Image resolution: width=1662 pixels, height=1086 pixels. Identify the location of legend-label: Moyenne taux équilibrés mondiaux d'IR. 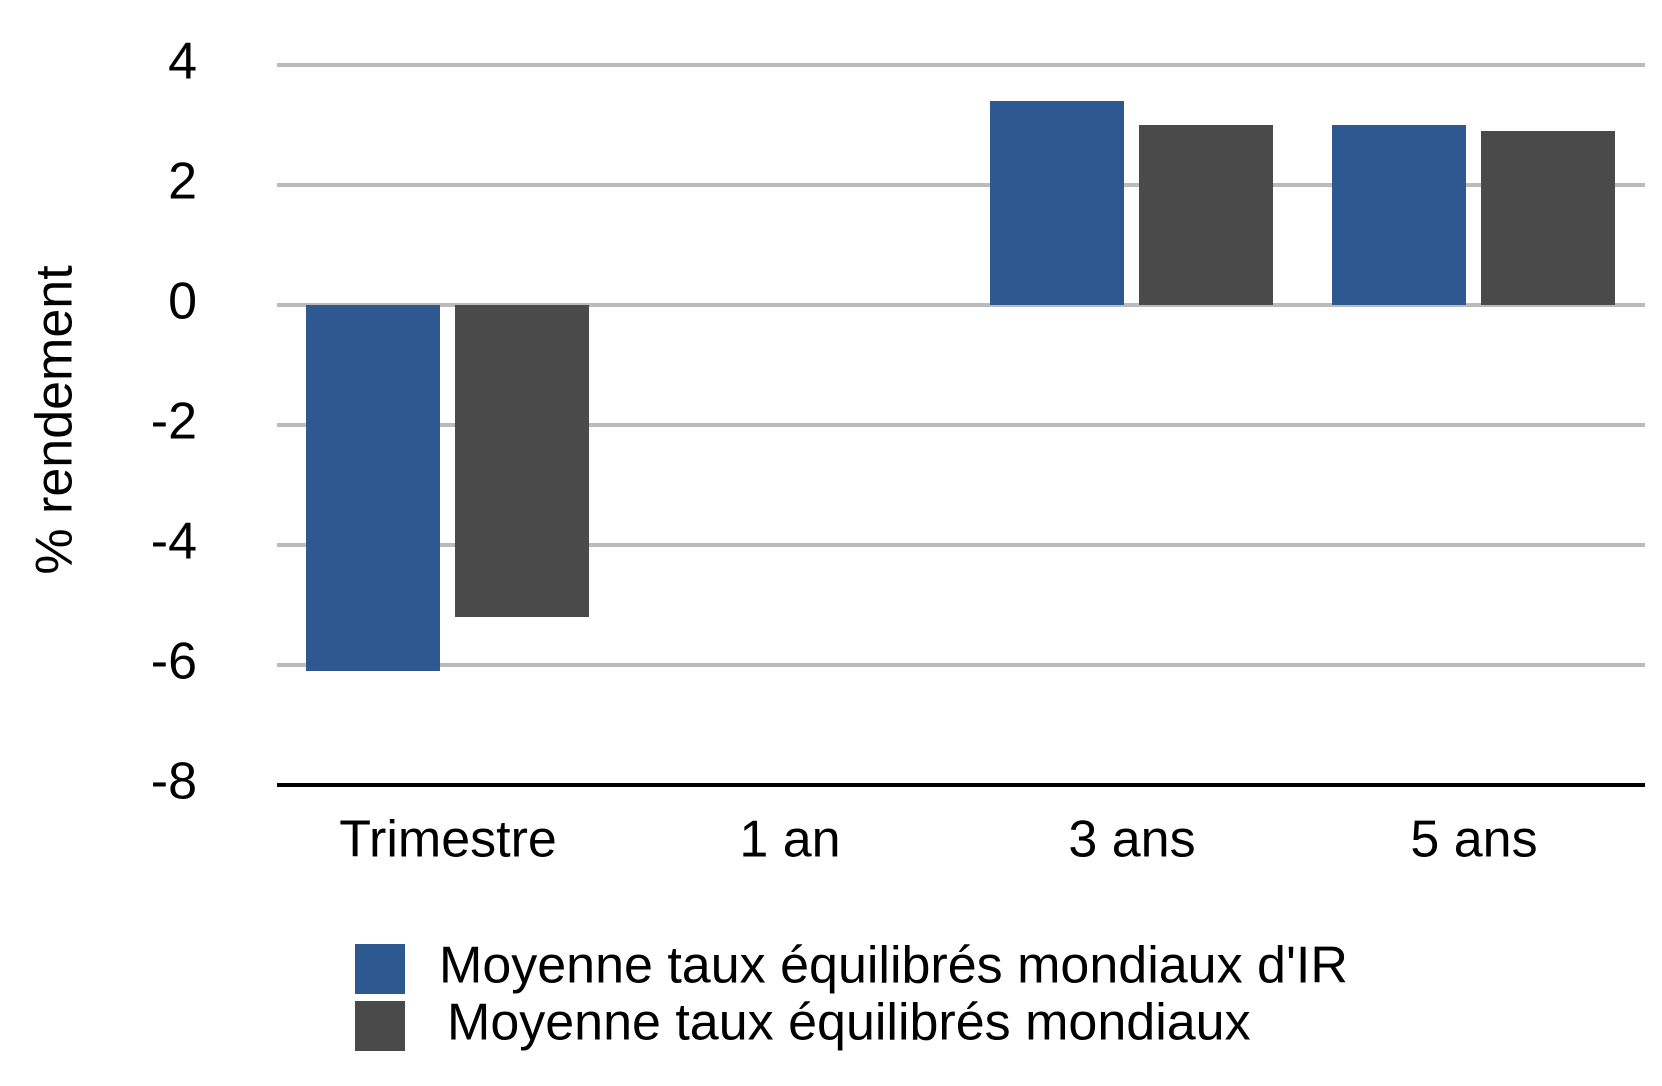
(893, 966).